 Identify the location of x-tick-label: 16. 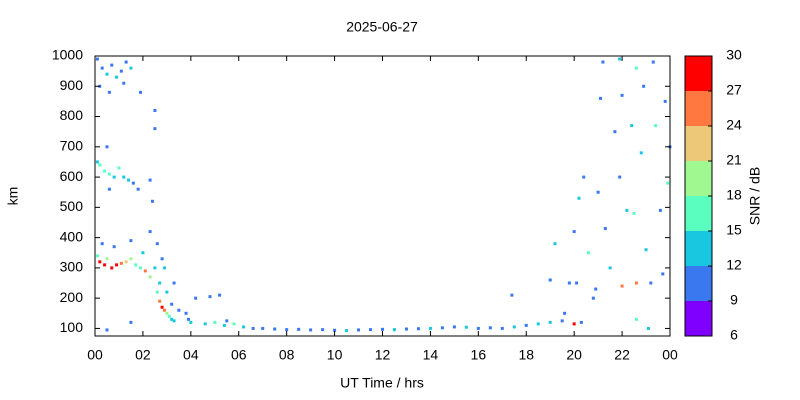
(479, 355).